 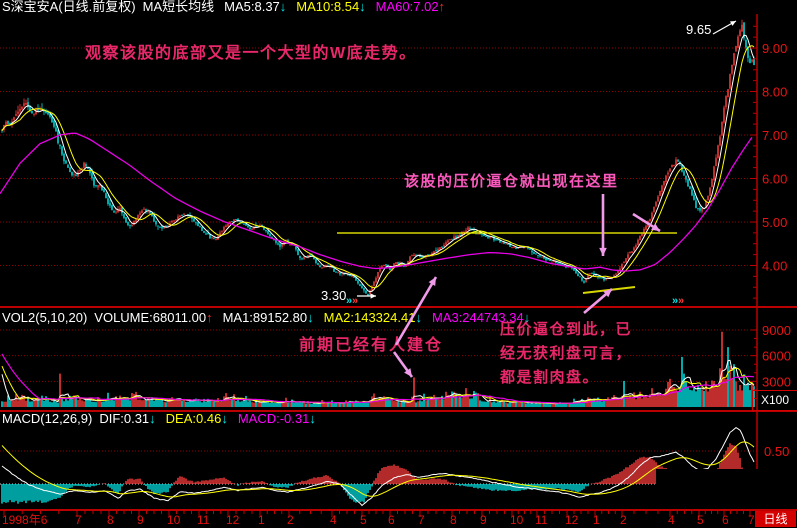 What do you see at coordinates (774, 266) in the screenshot?
I see `svg-text: 4.00` at bounding box center [774, 266].